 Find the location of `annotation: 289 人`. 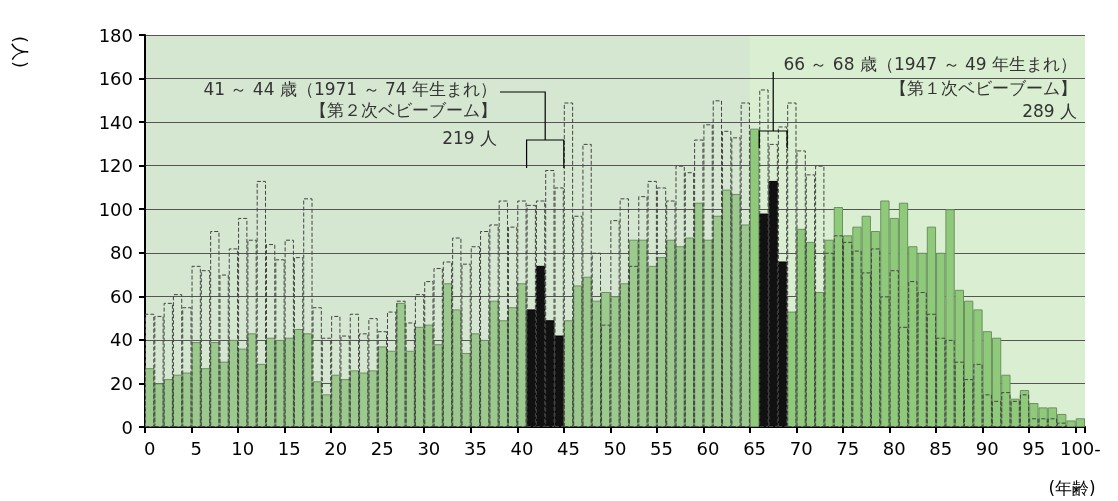

annotation: 289 人 is located at coordinates (1049, 111).